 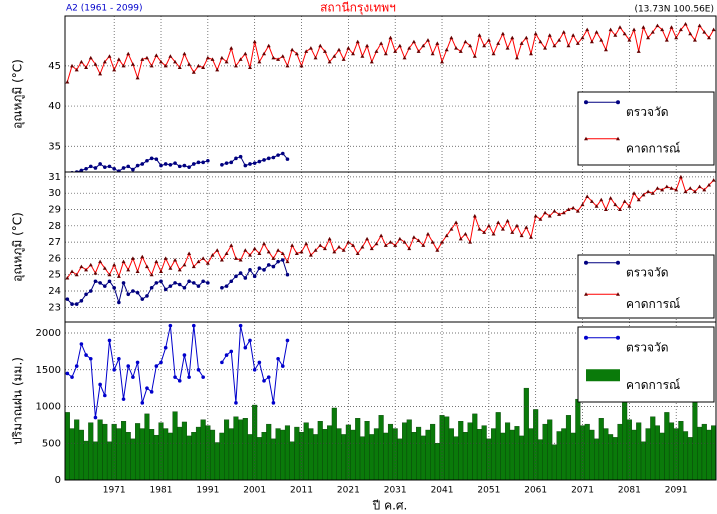 What do you see at coordinates (582, 491) in the screenshot?
I see `x-tick-label: 2071` at bounding box center [582, 491].